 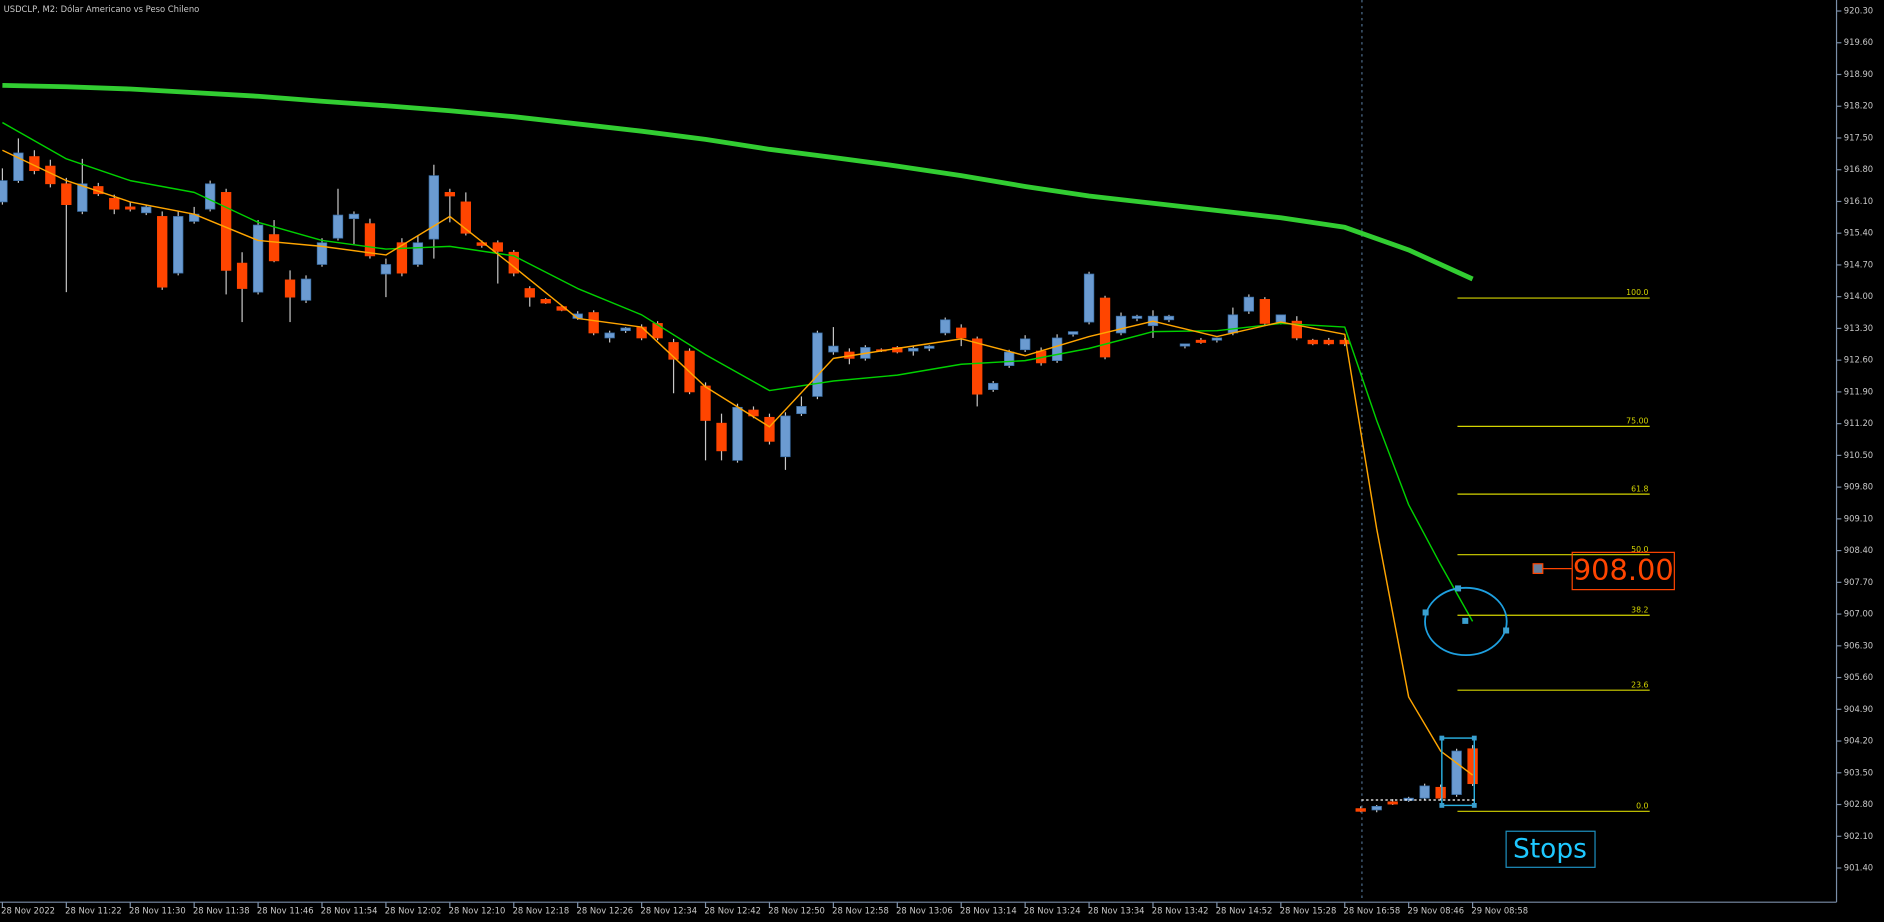 What do you see at coordinates (1550, 848) in the screenshot?
I see `annotation-stops: Stops` at bounding box center [1550, 848].